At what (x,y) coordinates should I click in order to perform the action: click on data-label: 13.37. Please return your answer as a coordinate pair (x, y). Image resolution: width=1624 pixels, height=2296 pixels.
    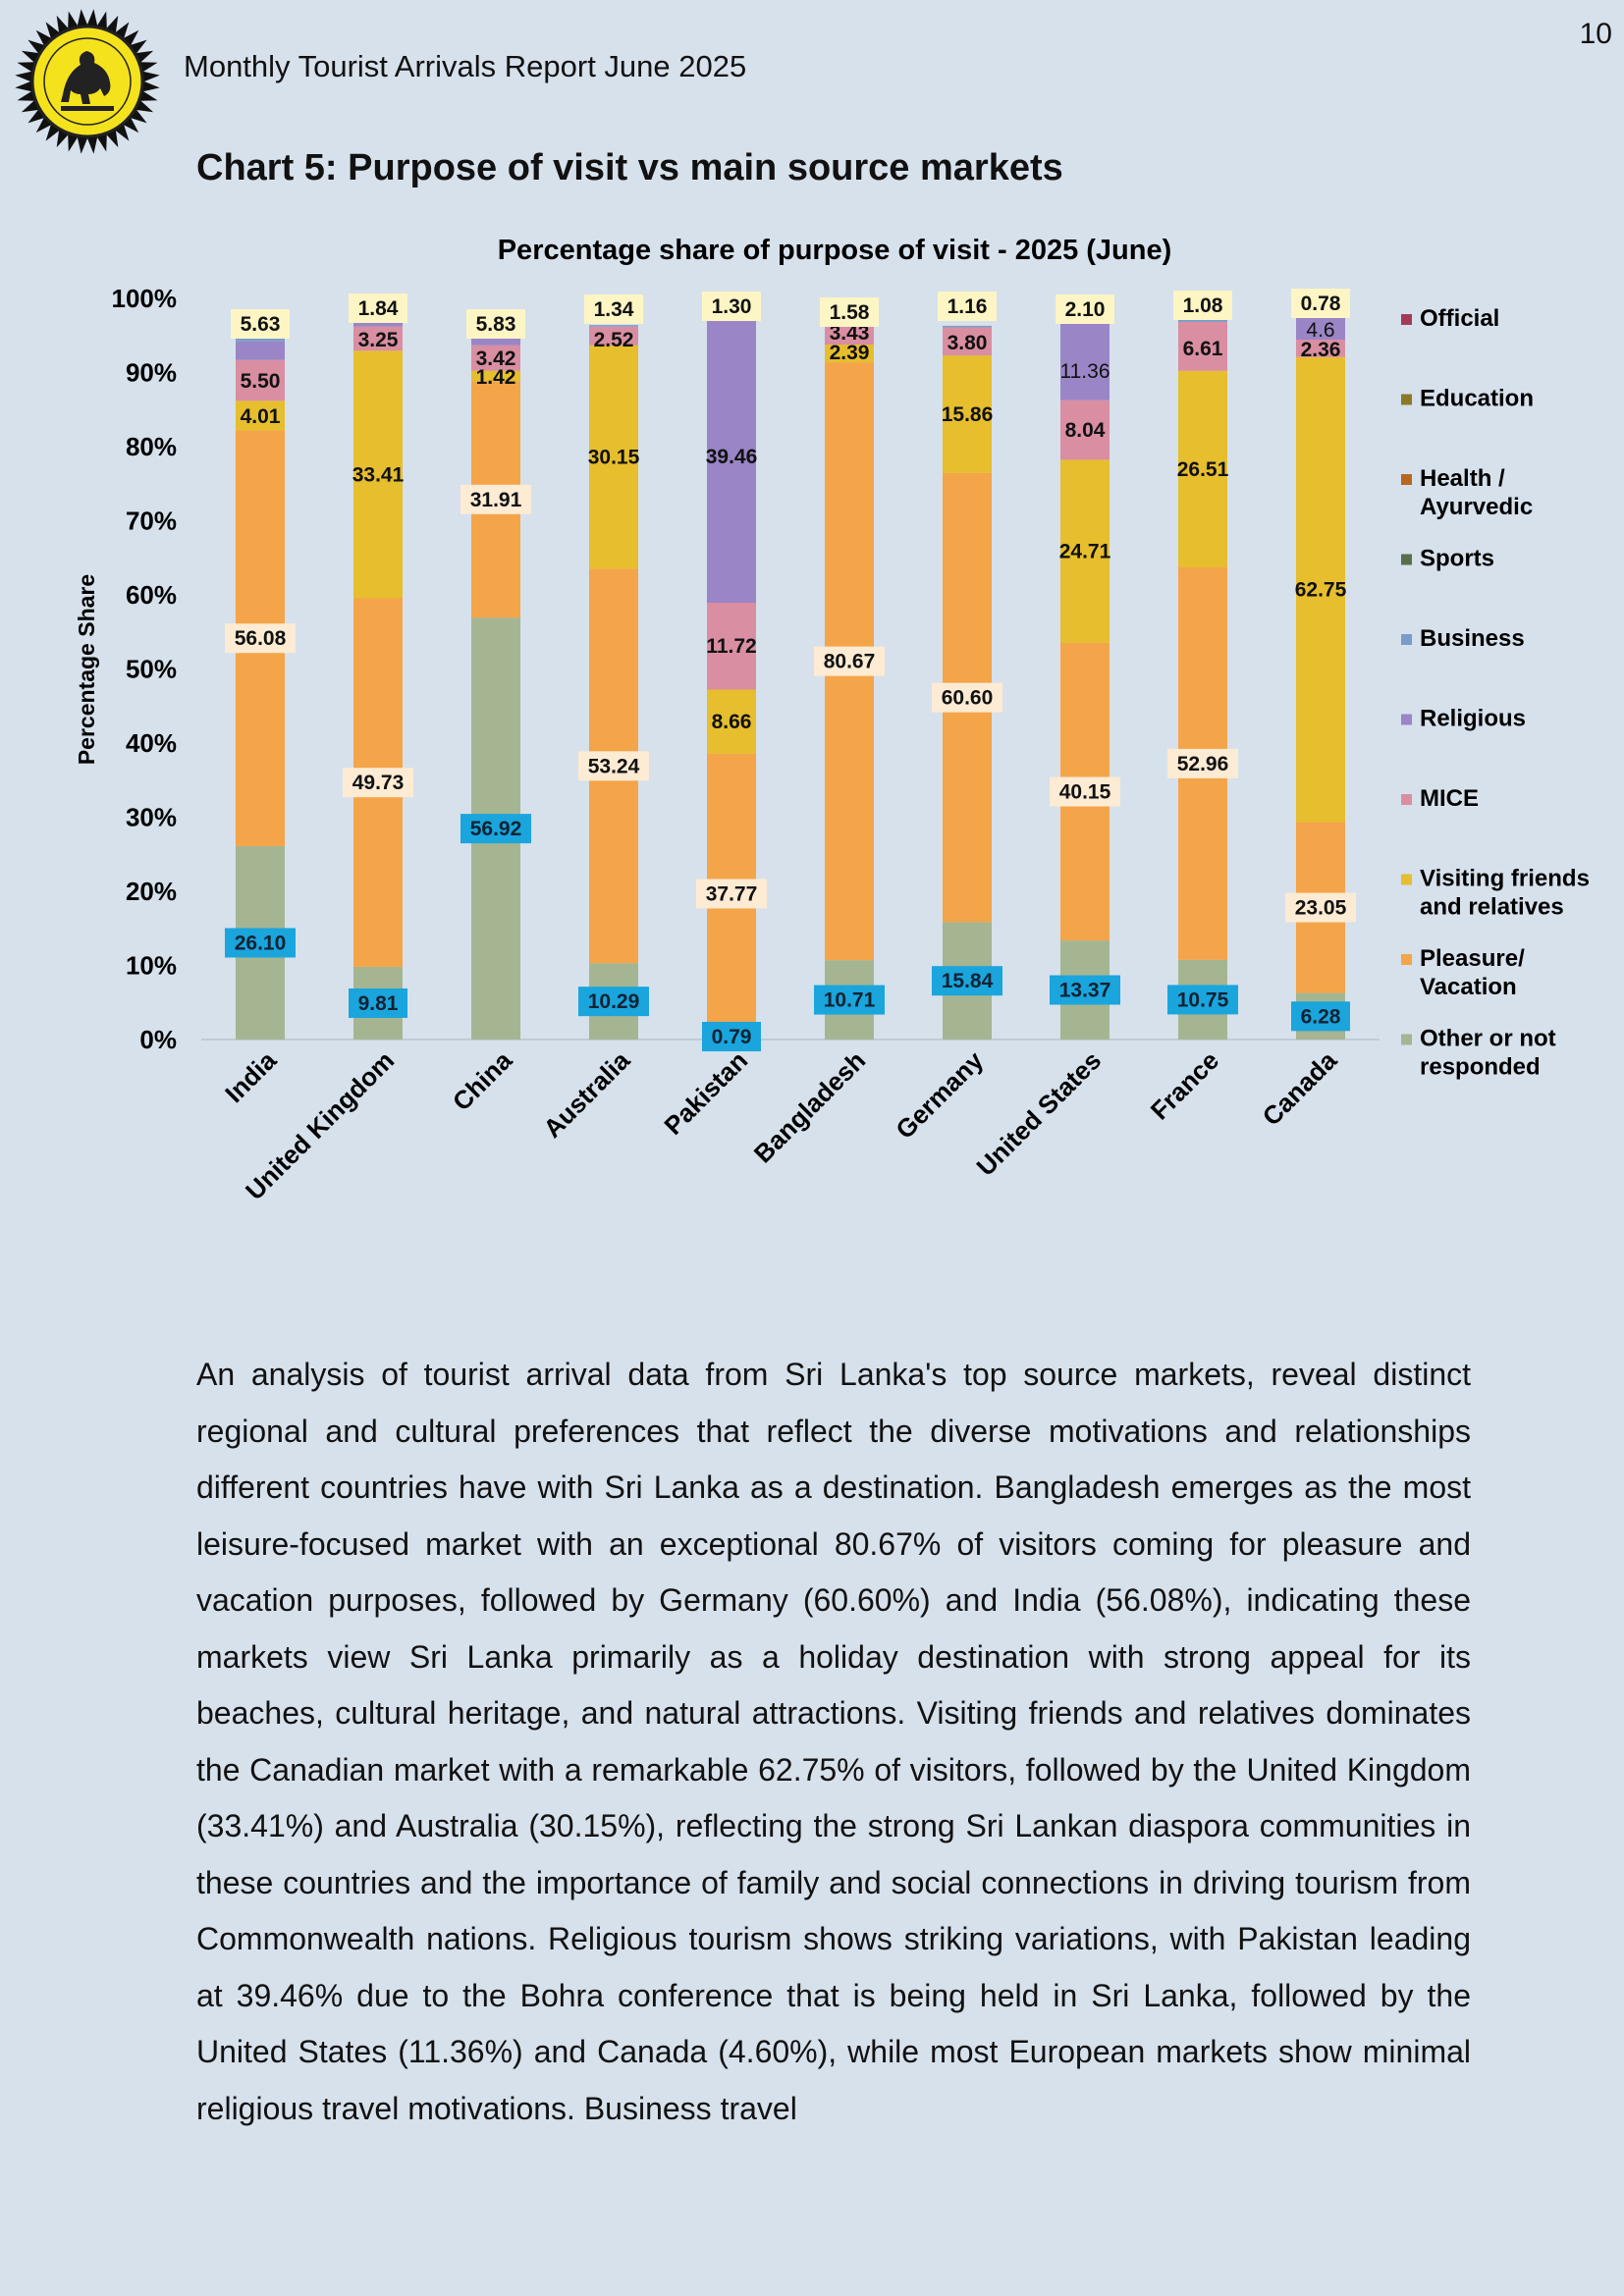
    Looking at the image, I should click on (1085, 991).